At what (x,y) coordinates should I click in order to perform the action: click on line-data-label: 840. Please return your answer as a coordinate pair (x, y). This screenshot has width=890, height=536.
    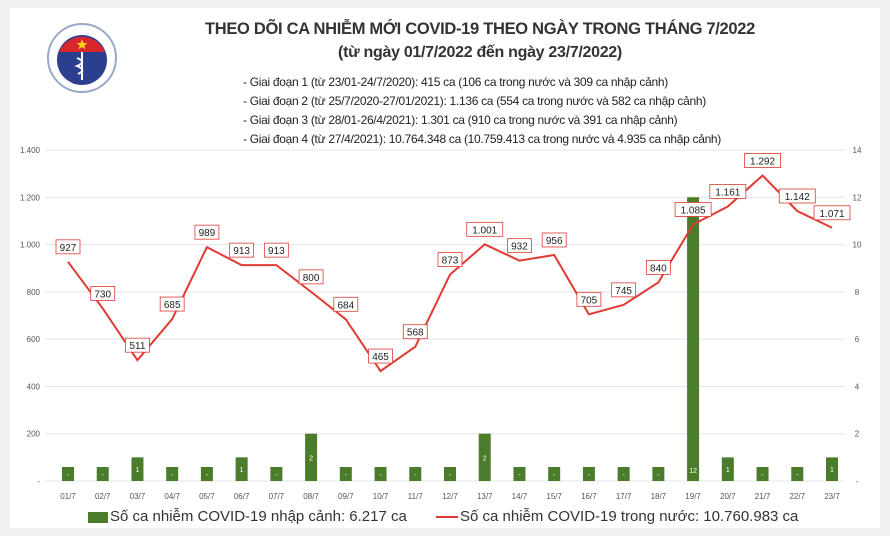
    Looking at the image, I should click on (658, 268).